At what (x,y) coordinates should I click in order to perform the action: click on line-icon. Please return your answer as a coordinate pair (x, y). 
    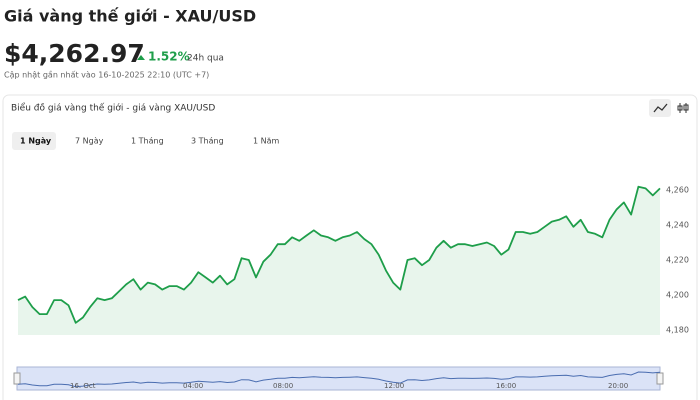
    Looking at the image, I should click on (660, 108).